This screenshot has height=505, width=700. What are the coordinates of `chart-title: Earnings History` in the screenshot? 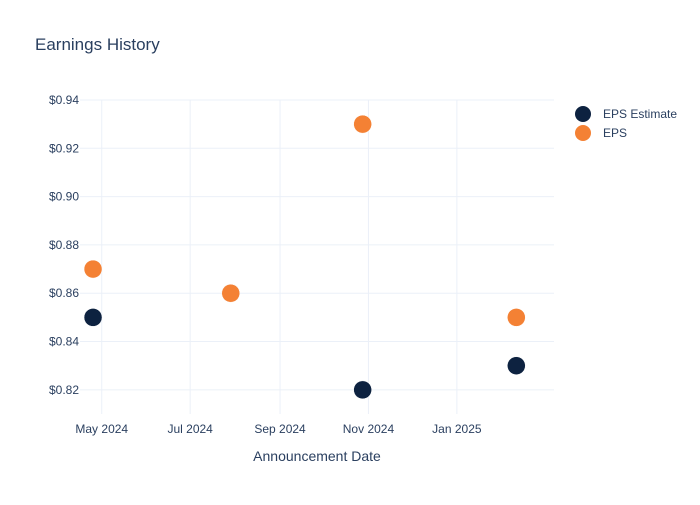 It's located at (97, 44).